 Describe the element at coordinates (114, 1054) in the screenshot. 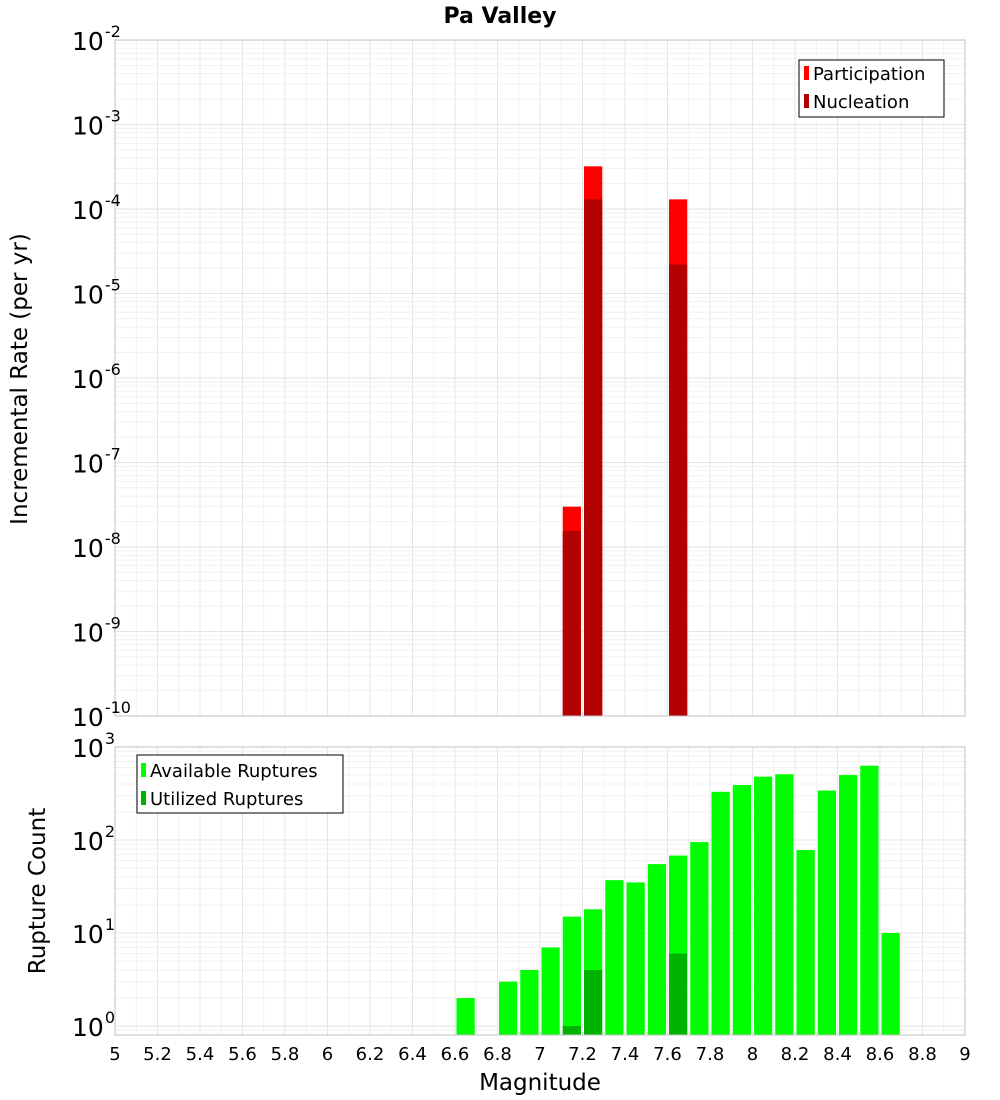

I see `x-tick-label: 5` at that location.